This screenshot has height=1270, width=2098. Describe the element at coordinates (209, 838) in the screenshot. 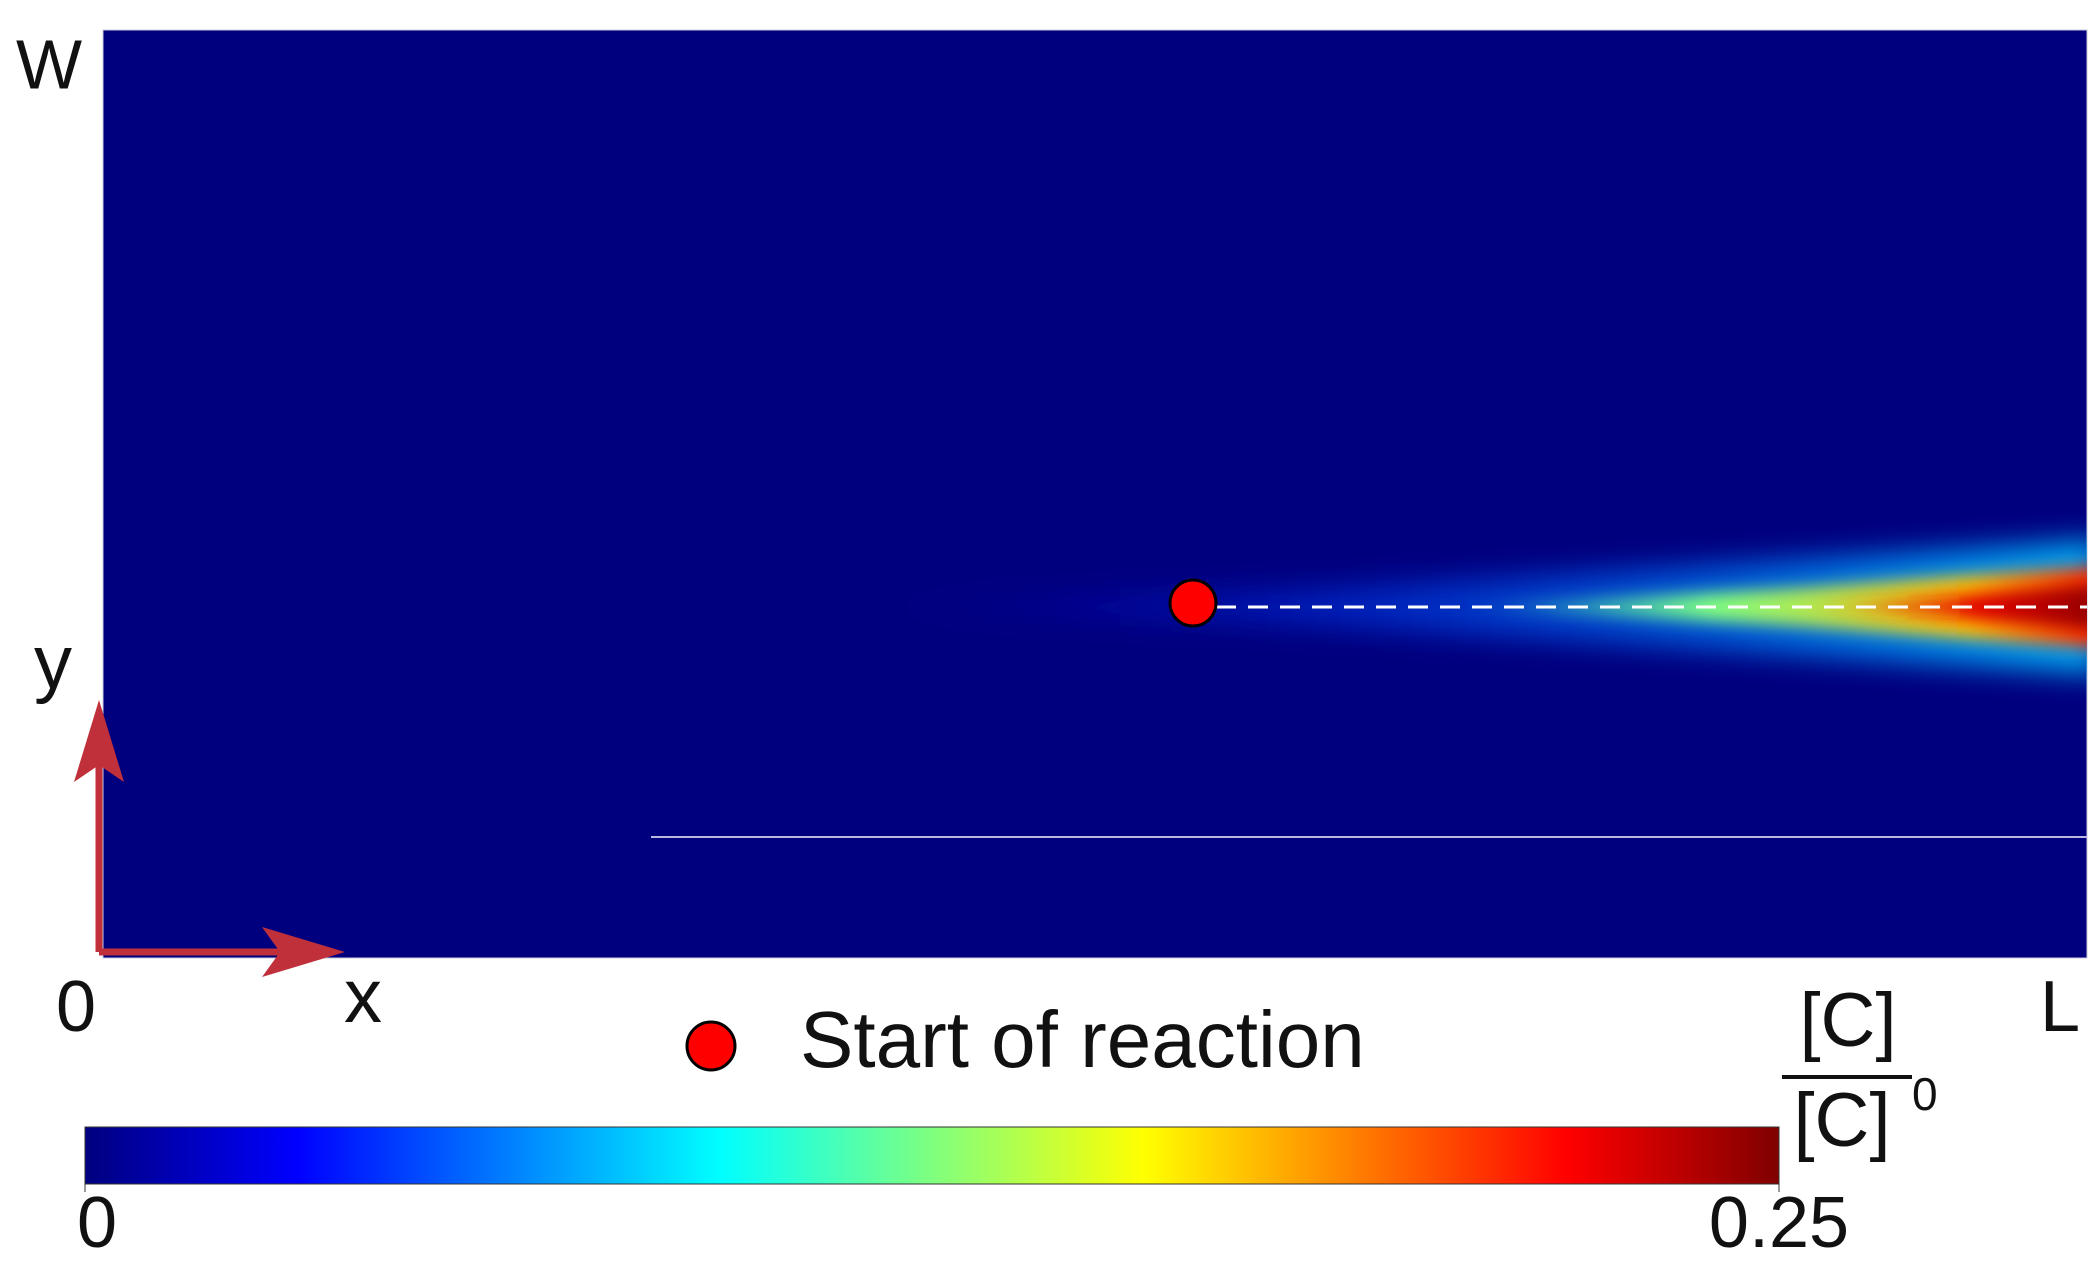

I see `axis-arrows` at that location.